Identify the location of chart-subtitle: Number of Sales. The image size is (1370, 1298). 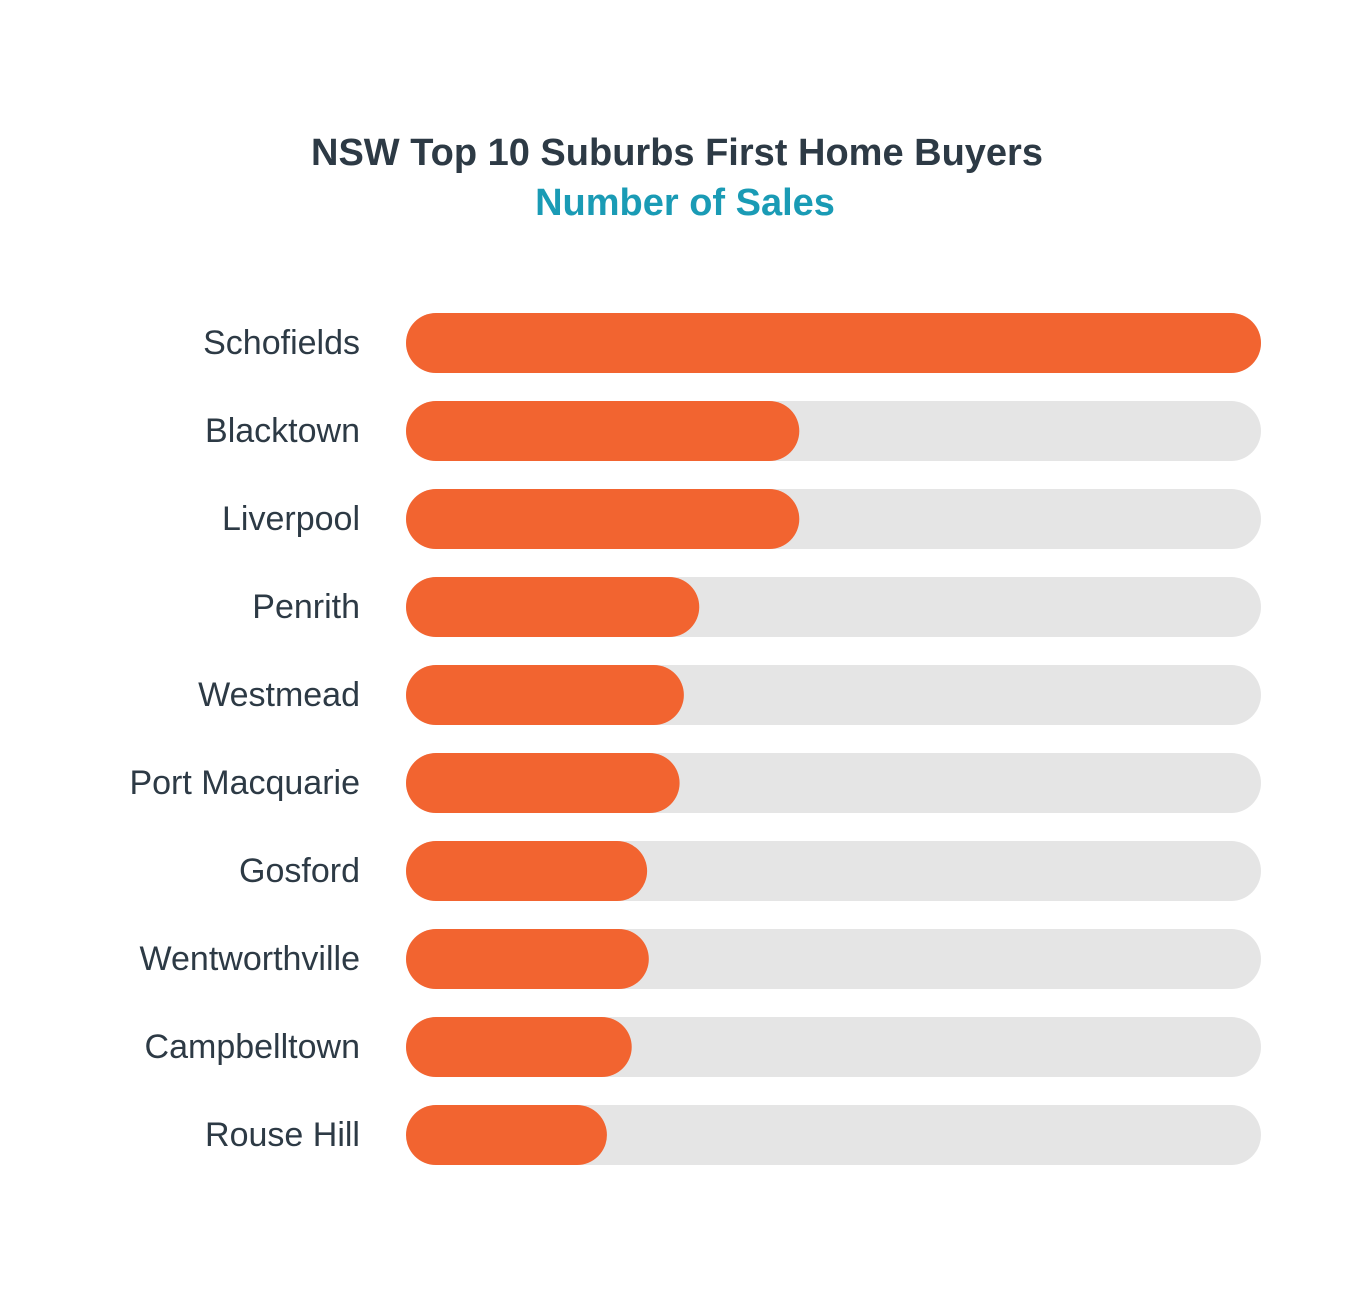
(685, 203).